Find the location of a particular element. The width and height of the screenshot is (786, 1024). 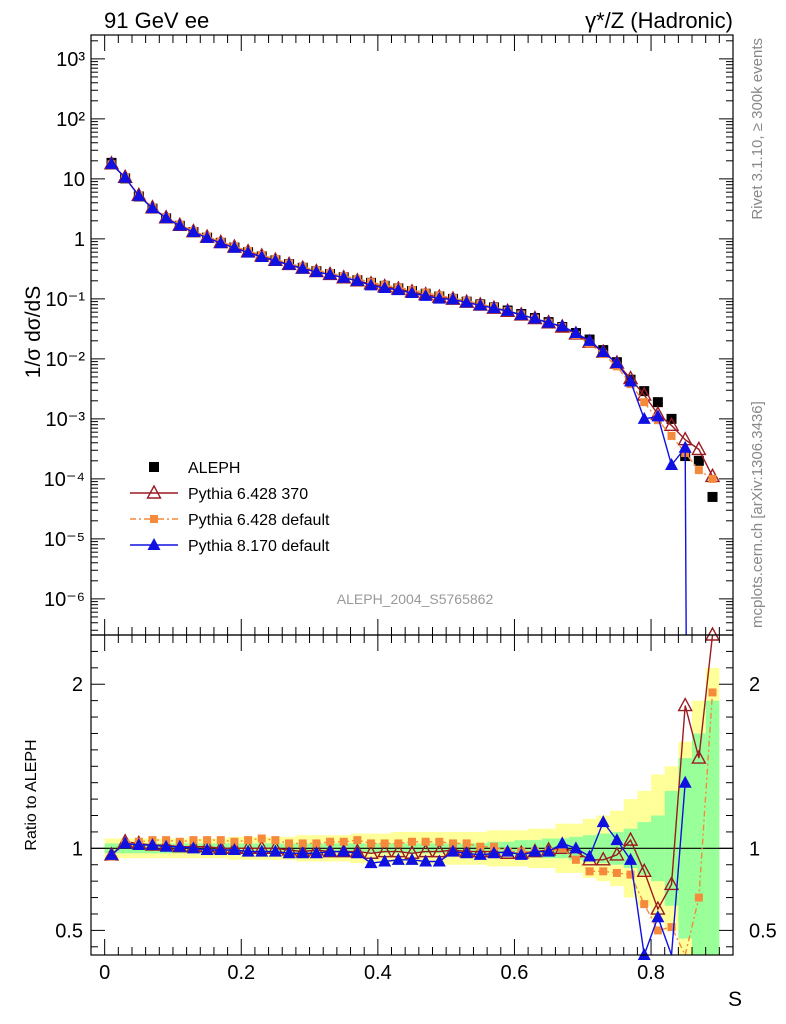

main-y-tick-label: 10⁻¹ is located at coordinates (66, 300).